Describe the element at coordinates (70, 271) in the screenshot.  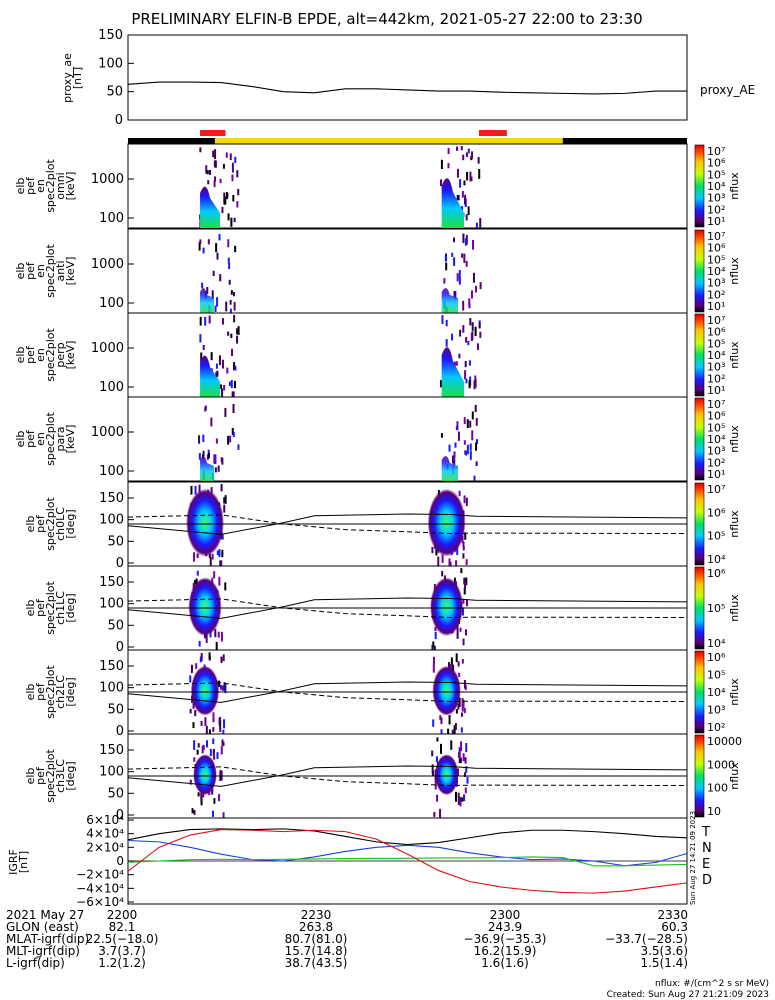
I see `axis-label-line: [keV]` at that location.